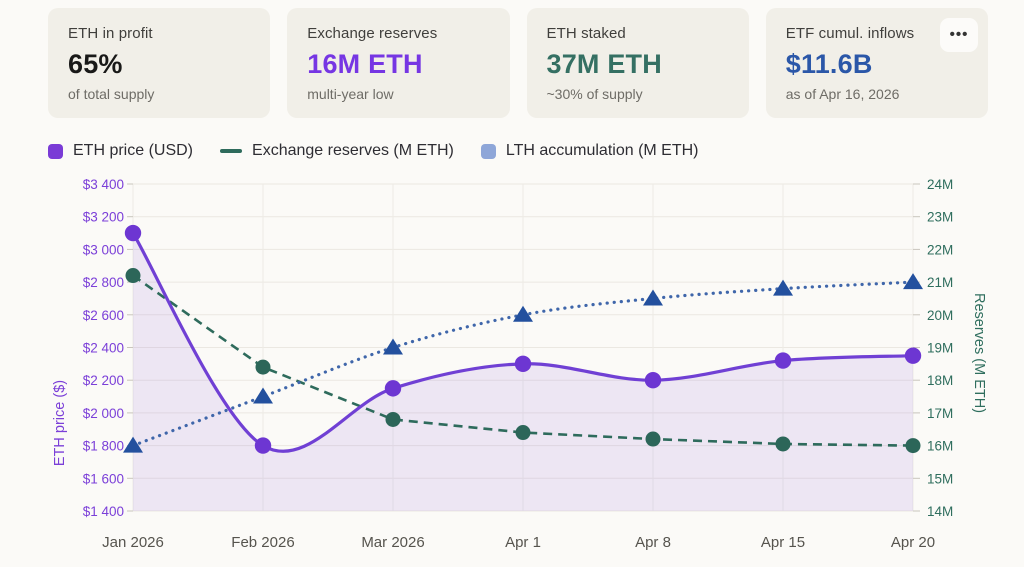  Describe the element at coordinates (103, 413) in the screenshot. I see `left-axis-tick: $2 000` at that location.